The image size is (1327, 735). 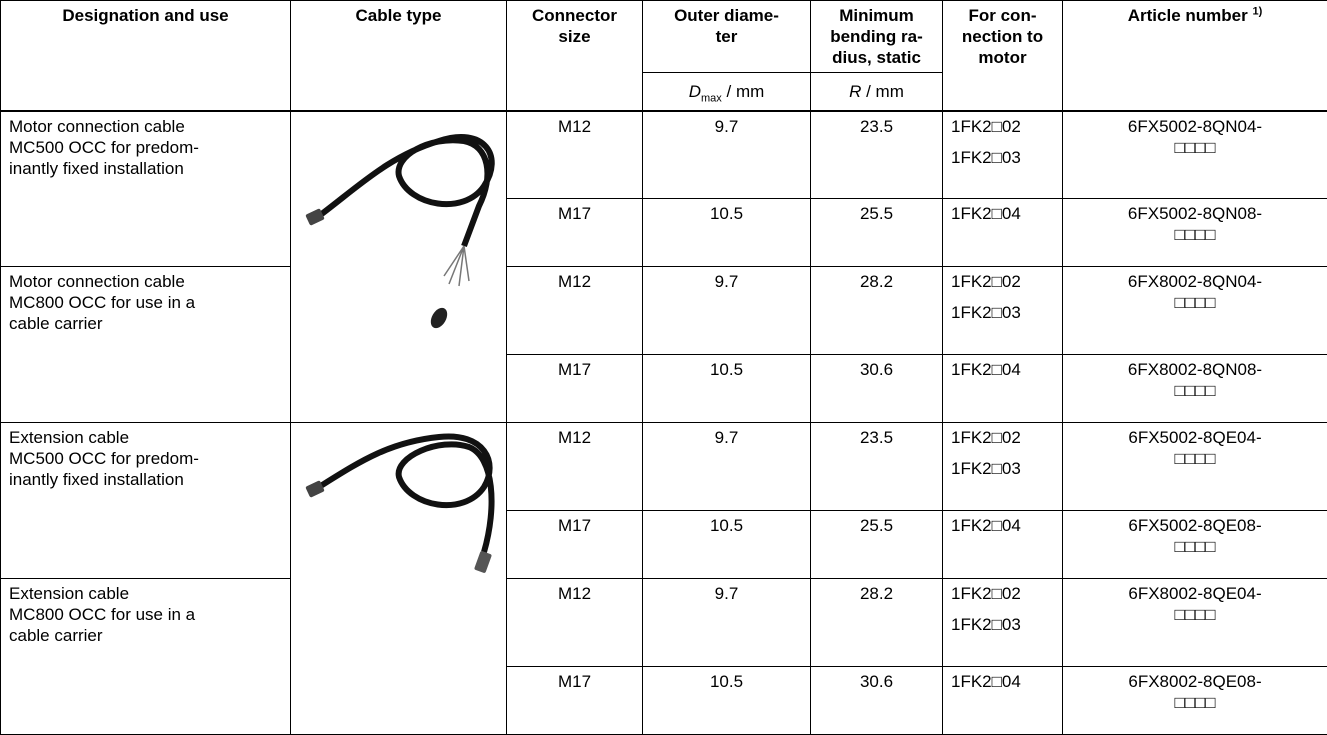 What do you see at coordinates (1195, 701) in the screenshot?
I see `article-cell: 6FX8002-8QE08-□□□□` at bounding box center [1195, 701].